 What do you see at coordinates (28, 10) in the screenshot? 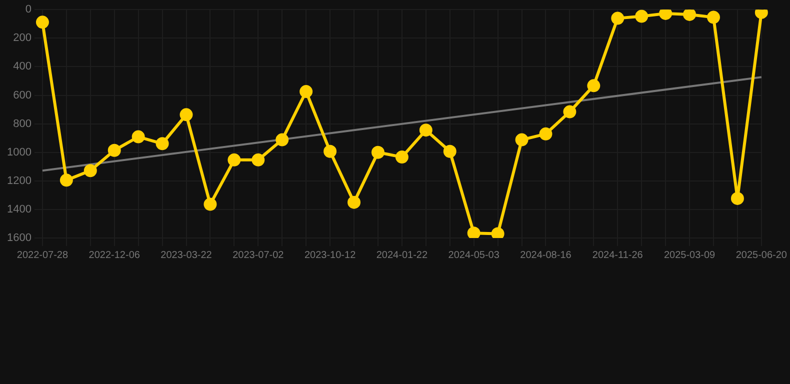
I see `y-tick-label: 0` at bounding box center [28, 10].